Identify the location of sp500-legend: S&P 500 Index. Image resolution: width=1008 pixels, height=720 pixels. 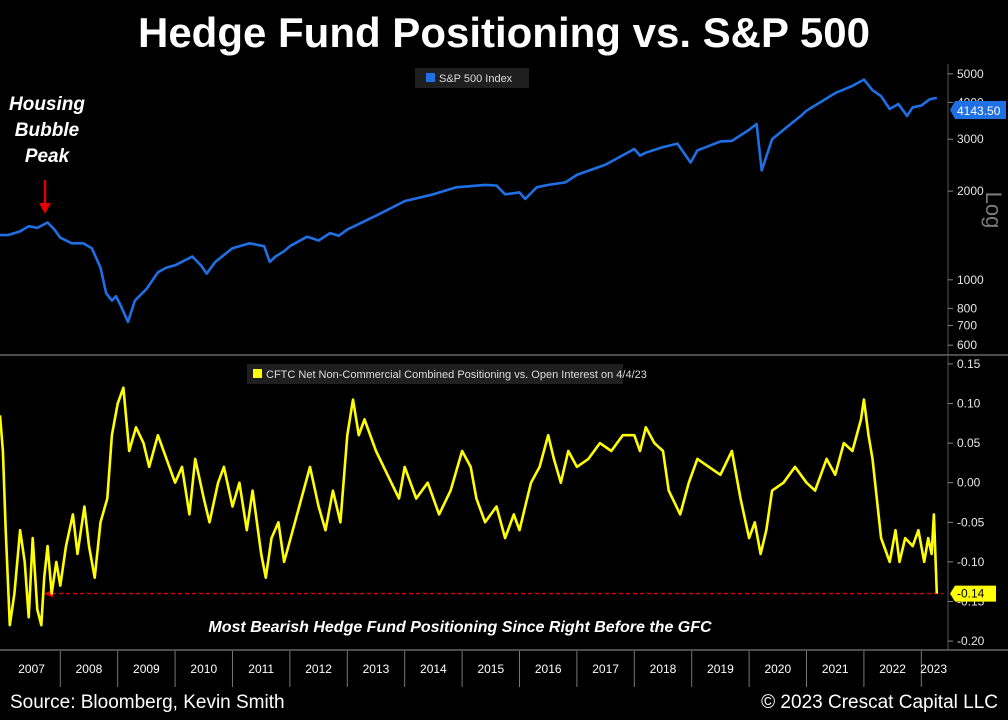
(472, 78).